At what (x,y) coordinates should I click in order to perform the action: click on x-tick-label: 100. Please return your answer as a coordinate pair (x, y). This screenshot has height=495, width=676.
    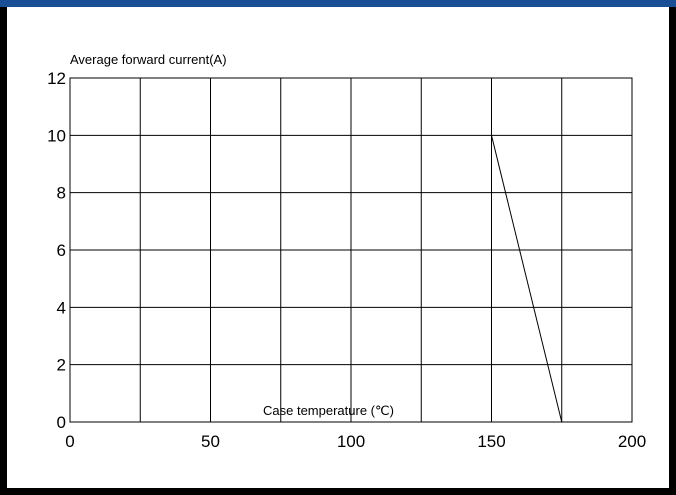
    Looking at the image, I should click on (351, 441).